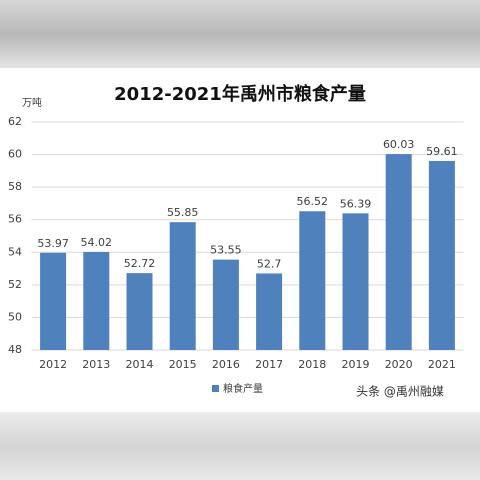  Describe the element at coordinates (269, 263) in the screenshot. I see `value-label: 52.7` at that location.